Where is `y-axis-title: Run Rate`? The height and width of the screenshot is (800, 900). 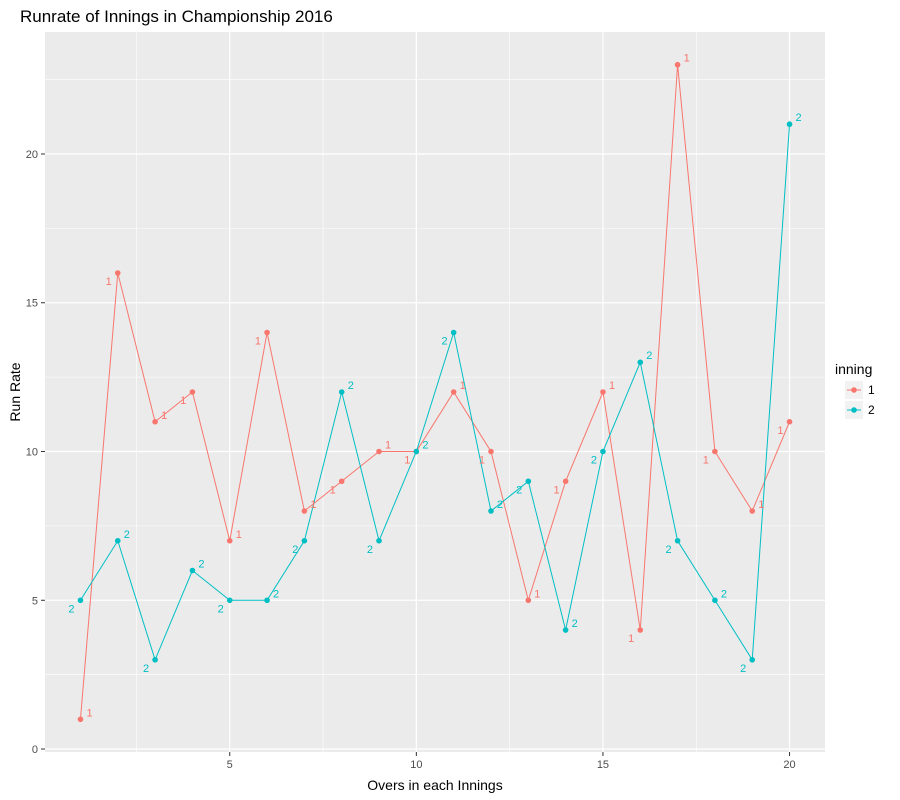 y-axis-title: Run Rate is located at coordinates (15, 391).